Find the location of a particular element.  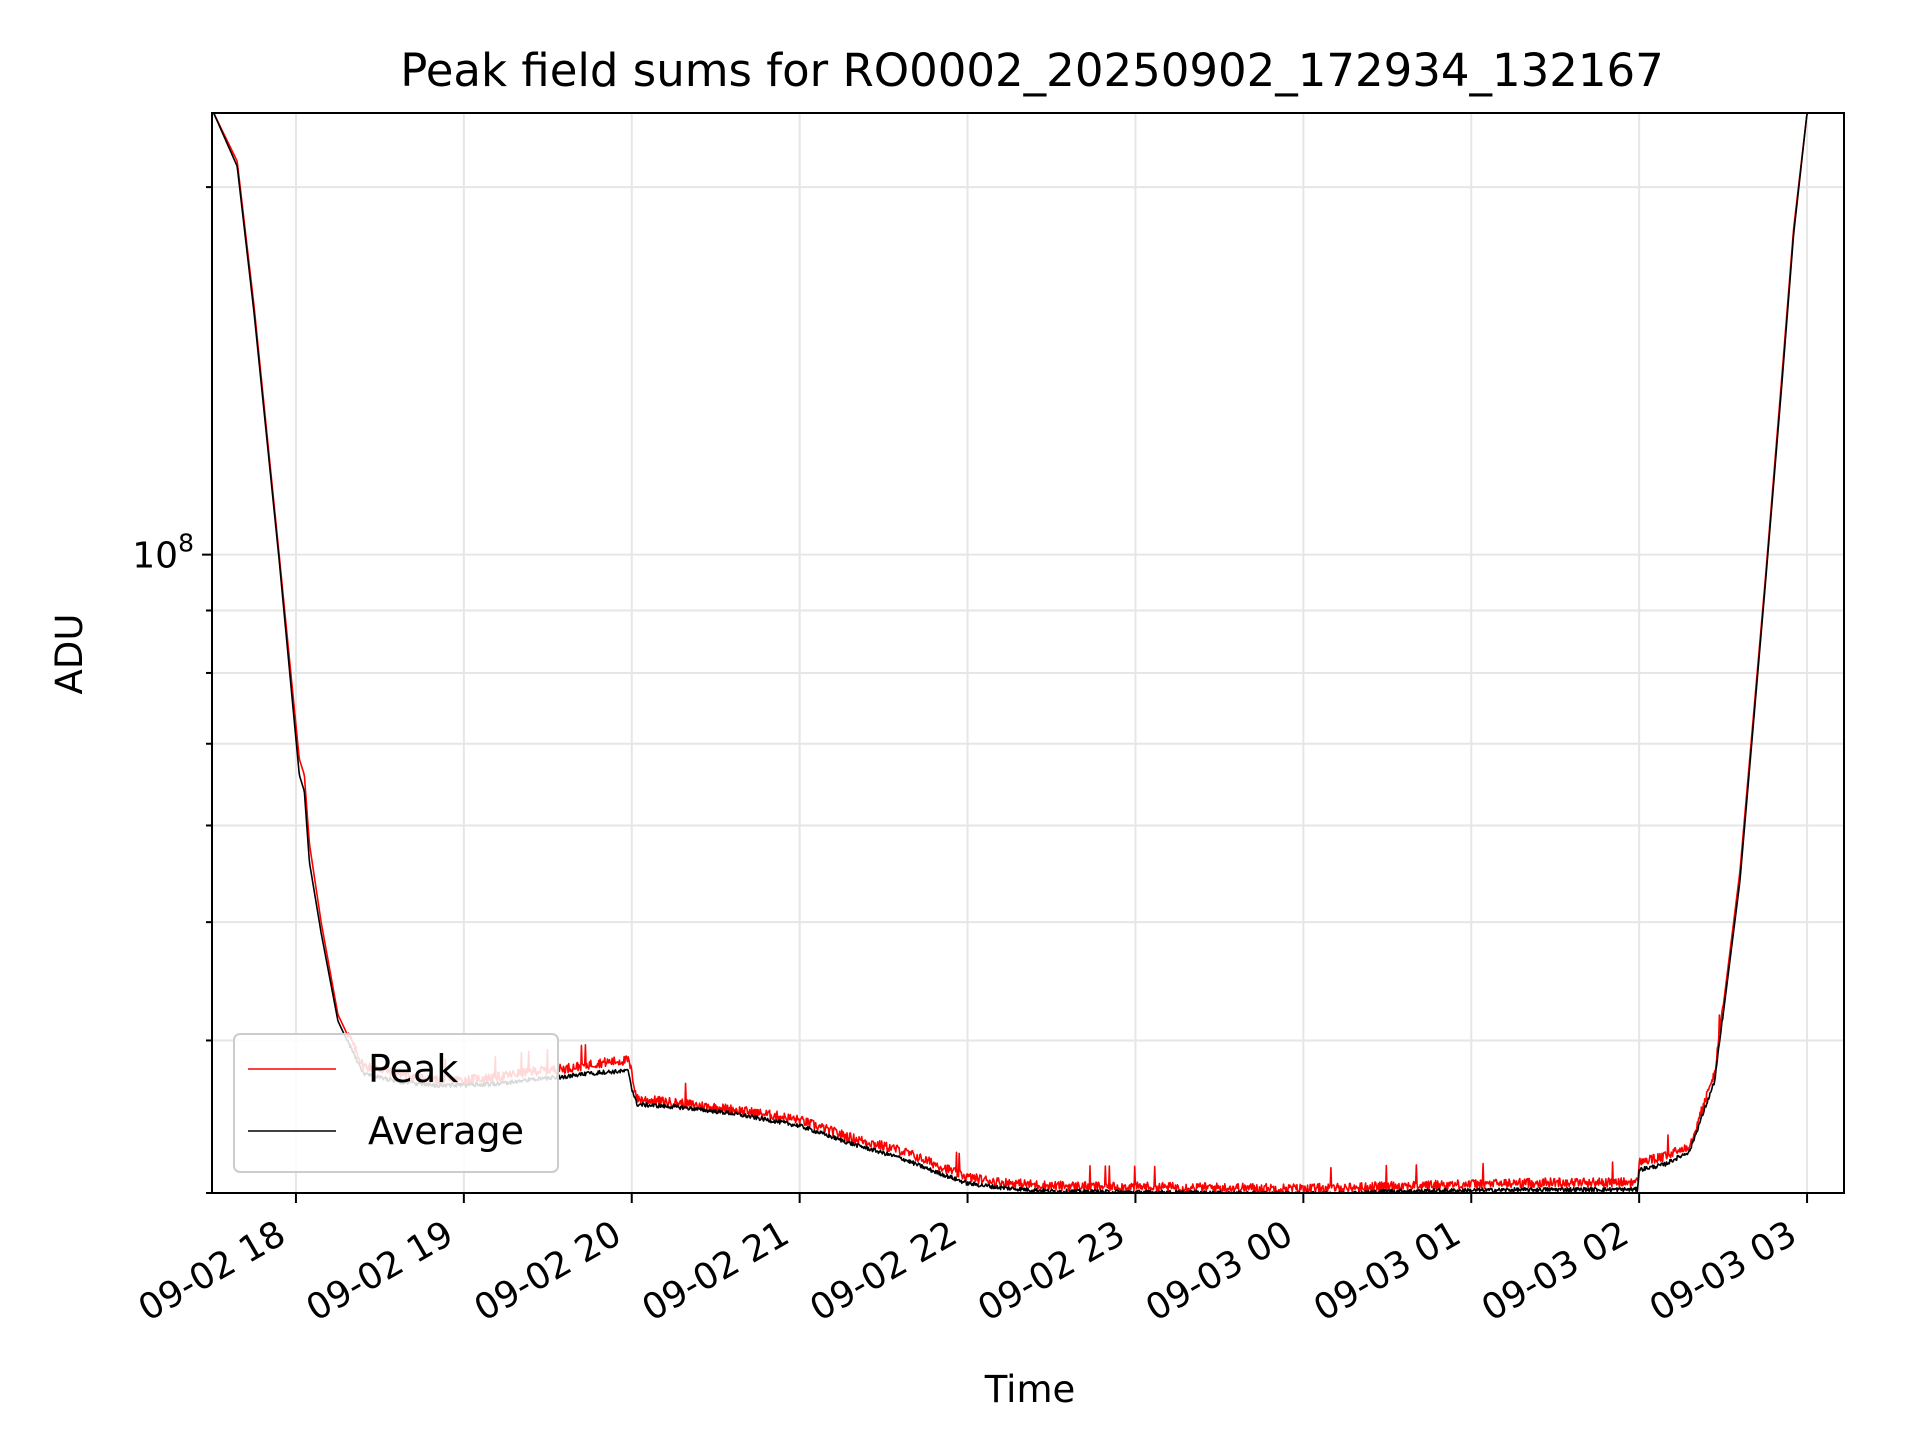

legend-peak-label: Peak is located at coordinates (413, 1069).